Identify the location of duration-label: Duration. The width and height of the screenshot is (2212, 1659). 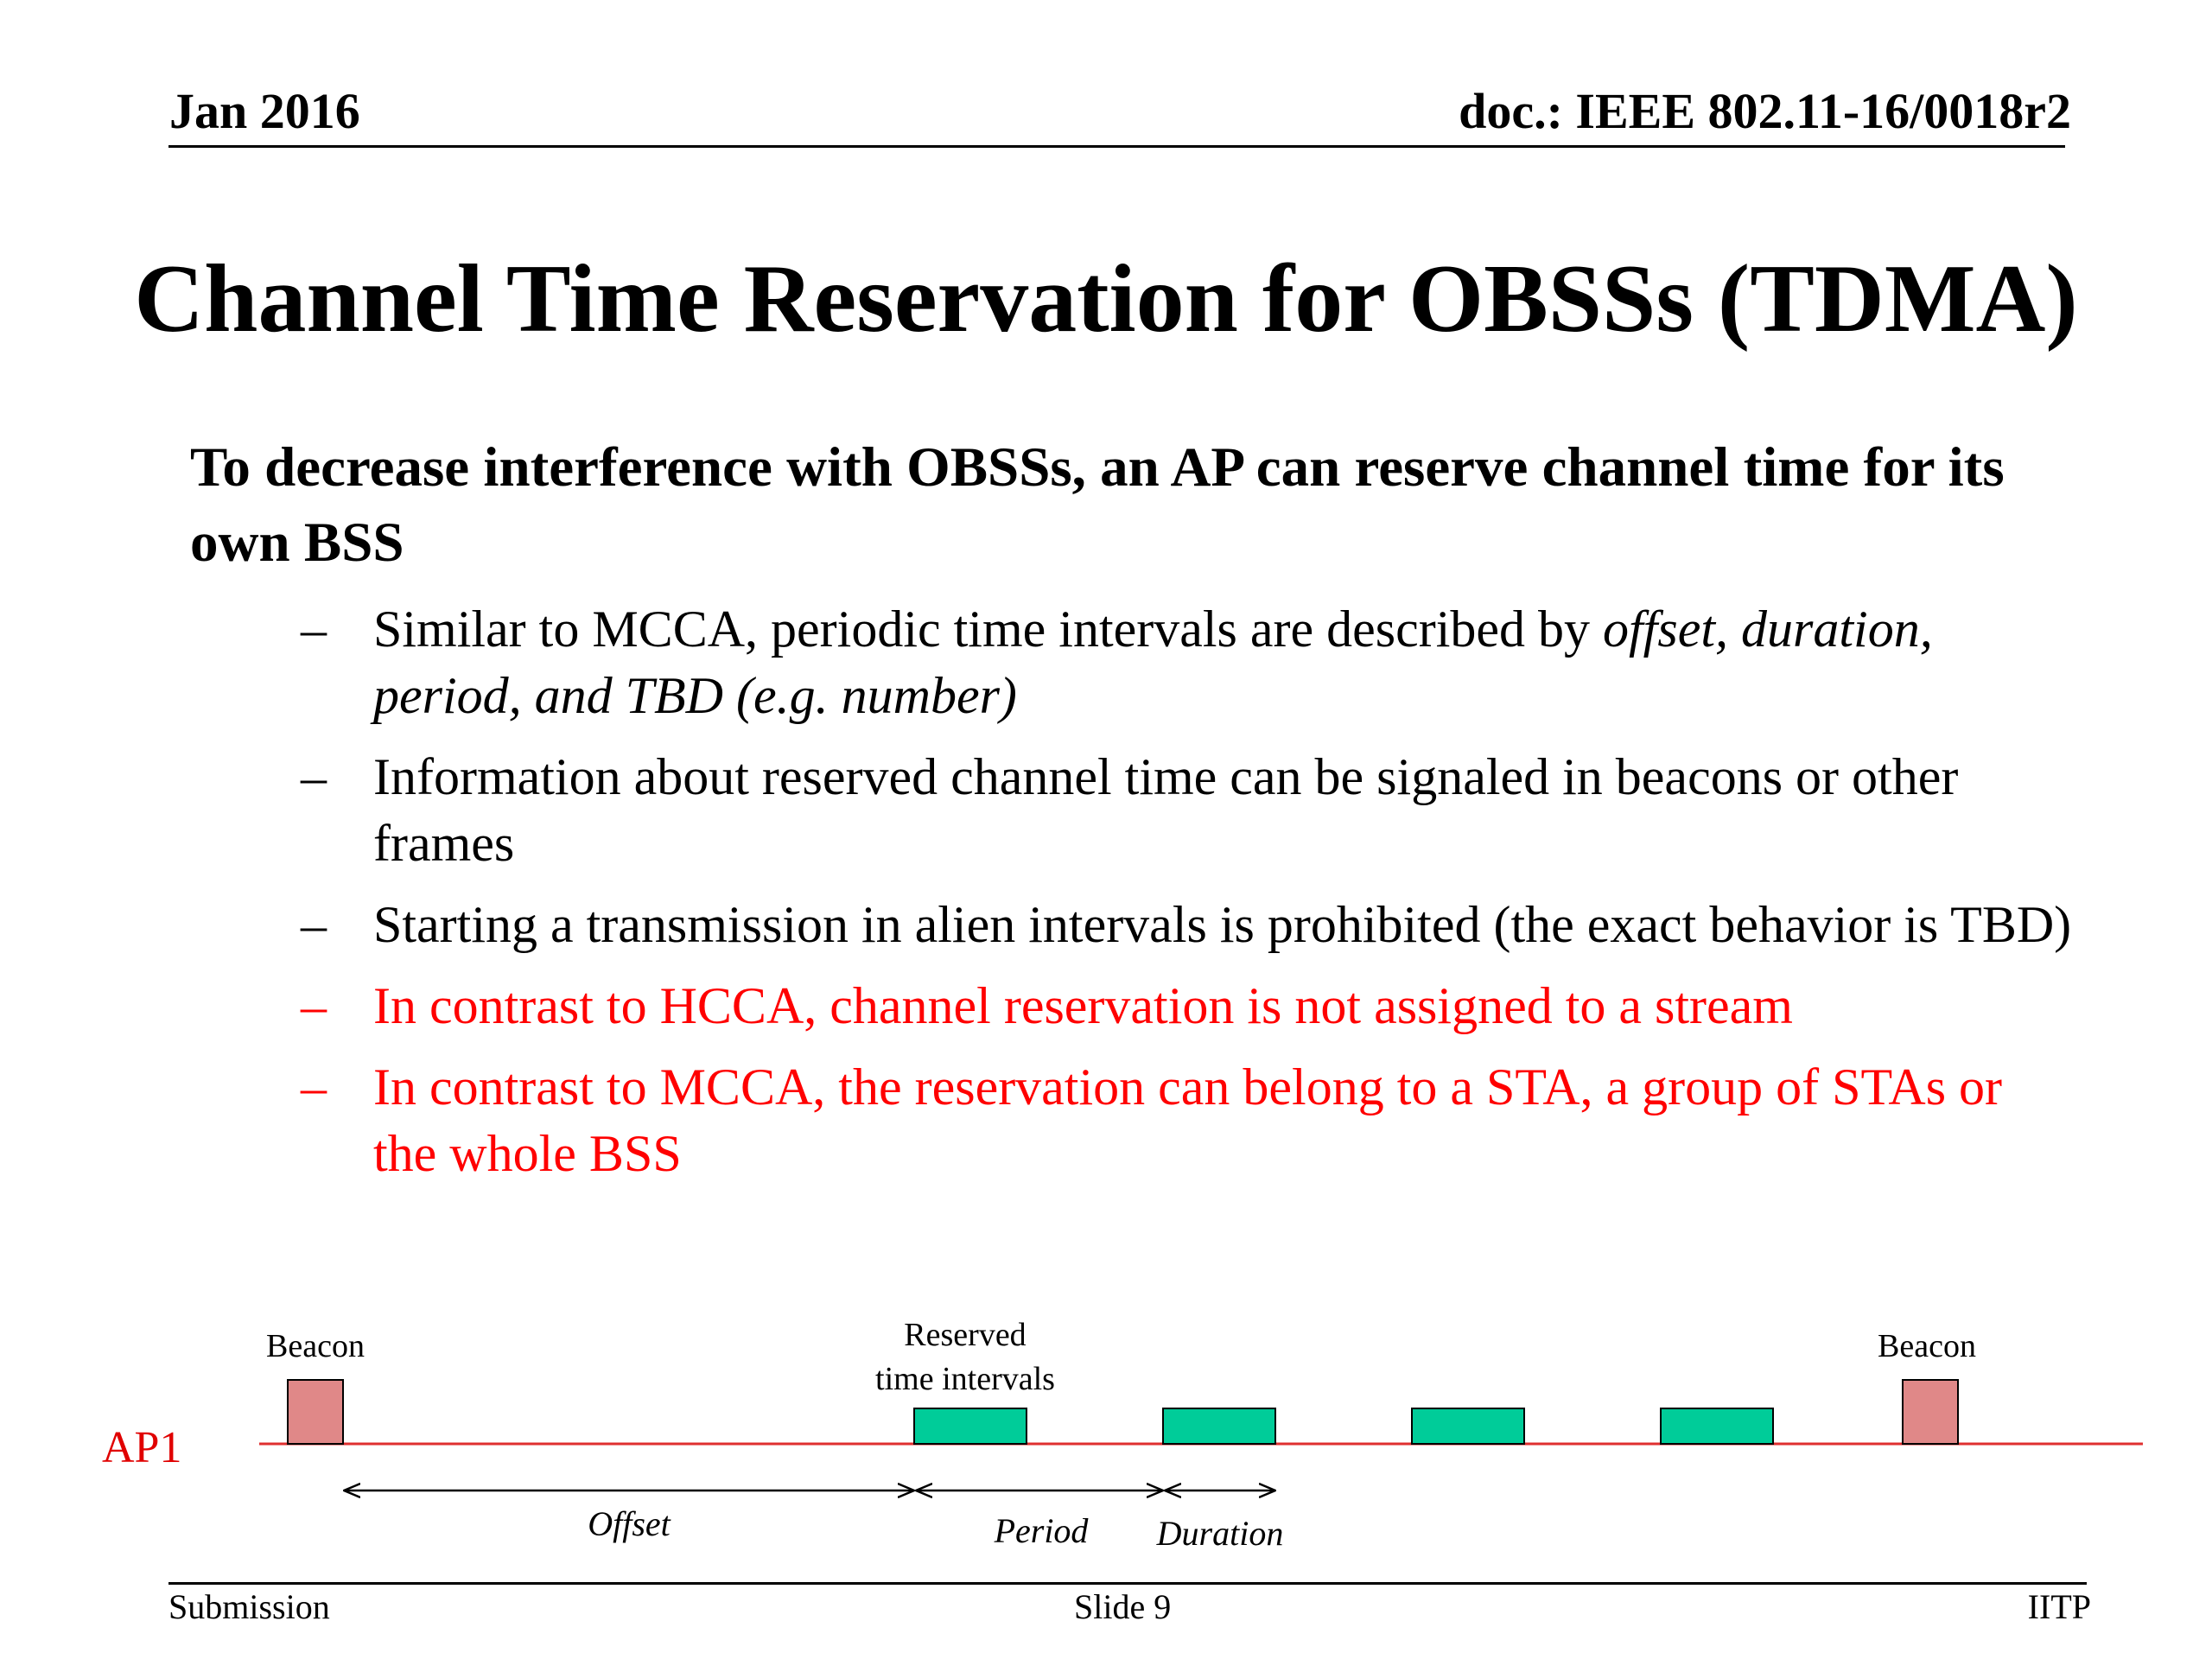
(1220, 1533).